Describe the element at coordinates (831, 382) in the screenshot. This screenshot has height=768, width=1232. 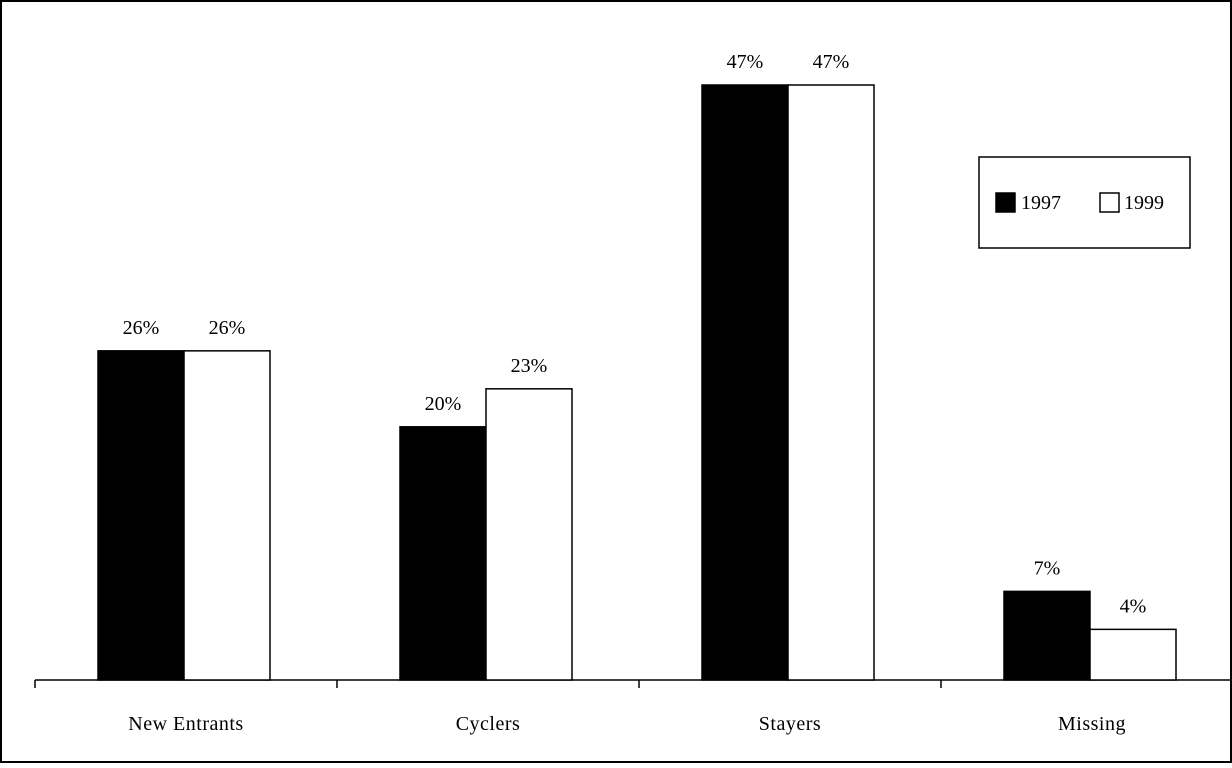
I see `bar-stayers-1999` at that location.